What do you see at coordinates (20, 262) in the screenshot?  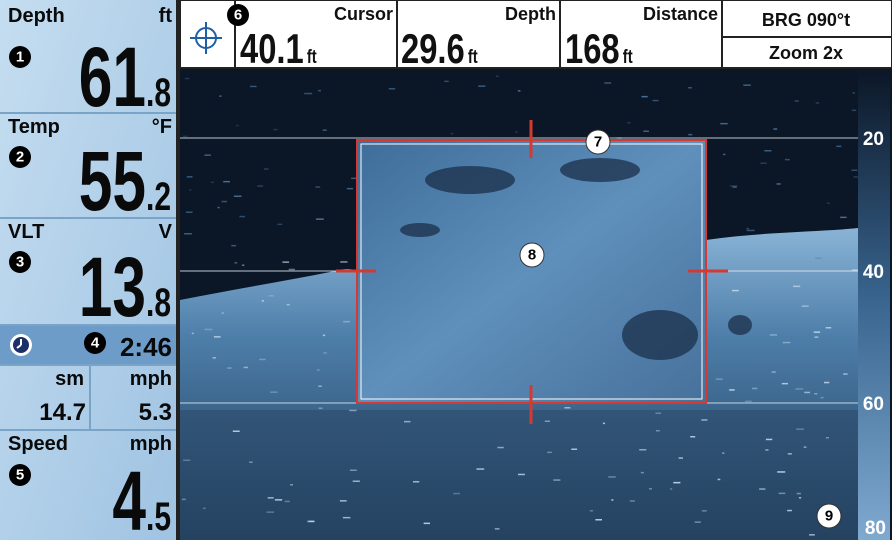 I see `callout-number: 3` at bounding box center [20, 262].